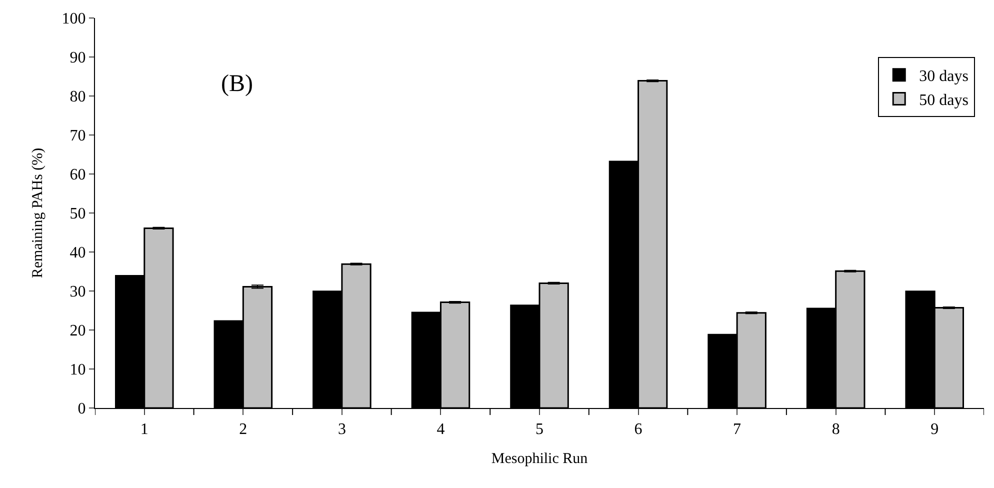 The image size is (994, 488). Describe the element at coordinates (638, 429) in the screenshot. I see `x-tick-label: 6` at that location.